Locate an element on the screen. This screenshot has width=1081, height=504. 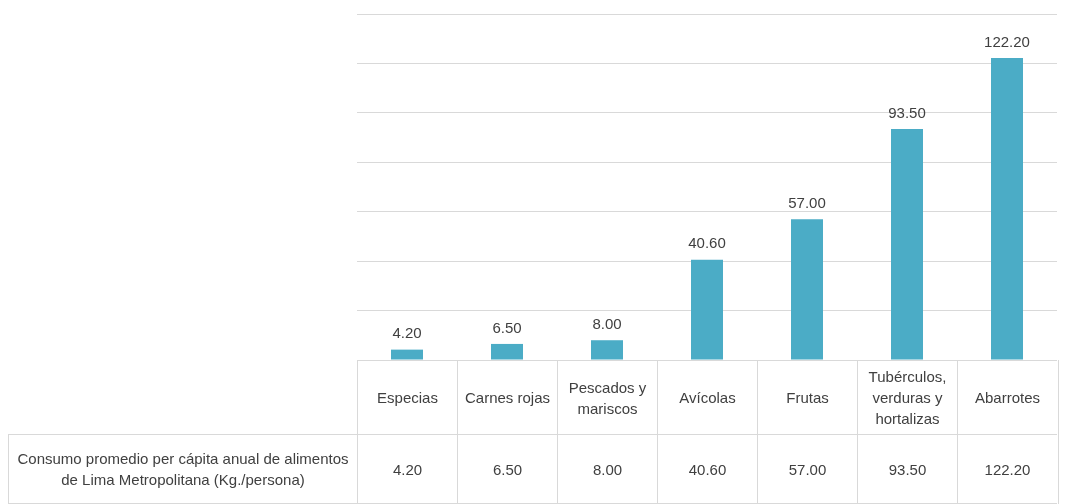
x-tick-label: Especias is located at coordinates (407, 398).